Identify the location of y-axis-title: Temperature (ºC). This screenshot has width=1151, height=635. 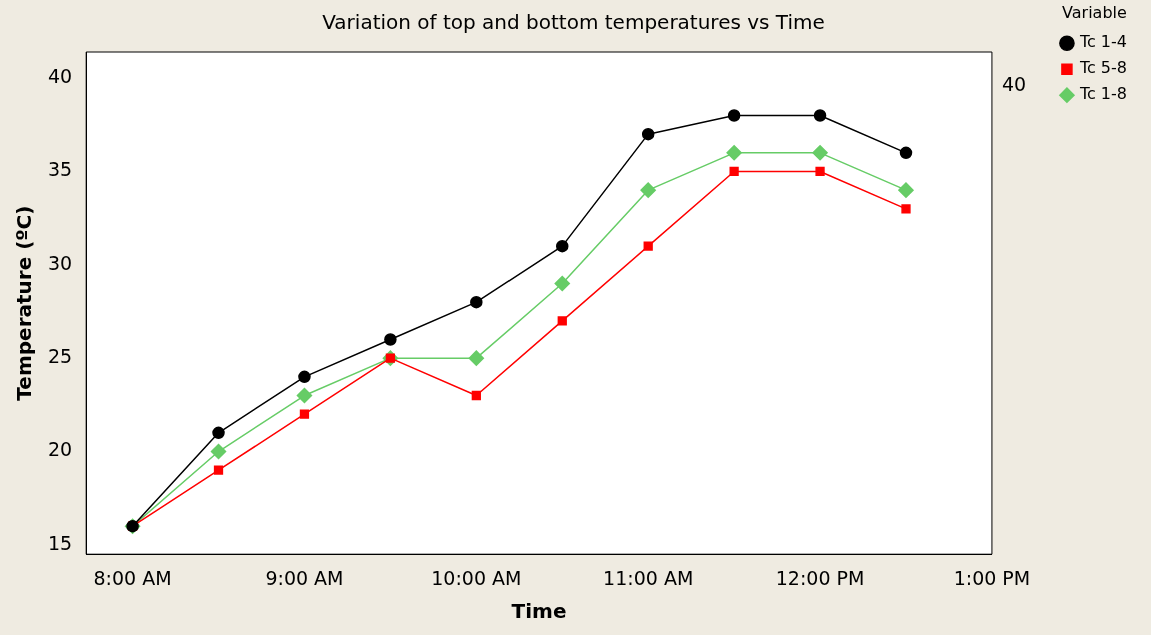
(24, 303).